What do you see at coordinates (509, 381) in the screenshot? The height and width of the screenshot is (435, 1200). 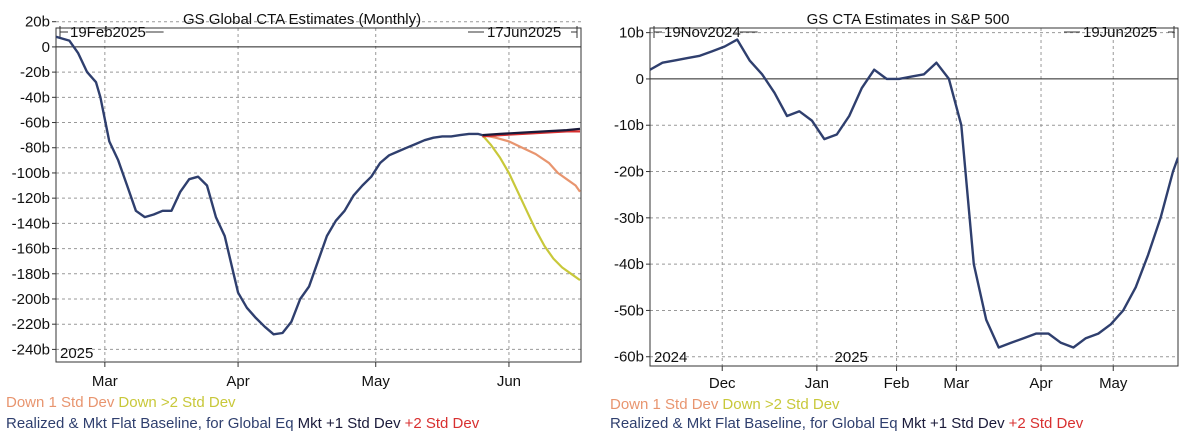 I see `x-tick-label: Jun` at bounding box center [509, 381].